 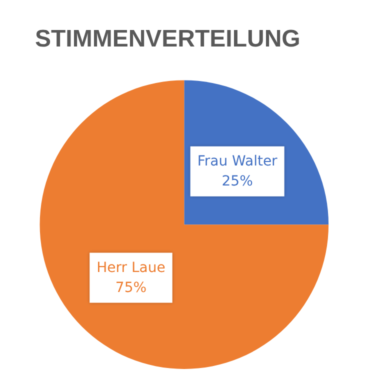 What do you see at coordinates (237, 161) in the screenshot?
I see `slice-label: Frau Walter` at bounding box center [237, 161].